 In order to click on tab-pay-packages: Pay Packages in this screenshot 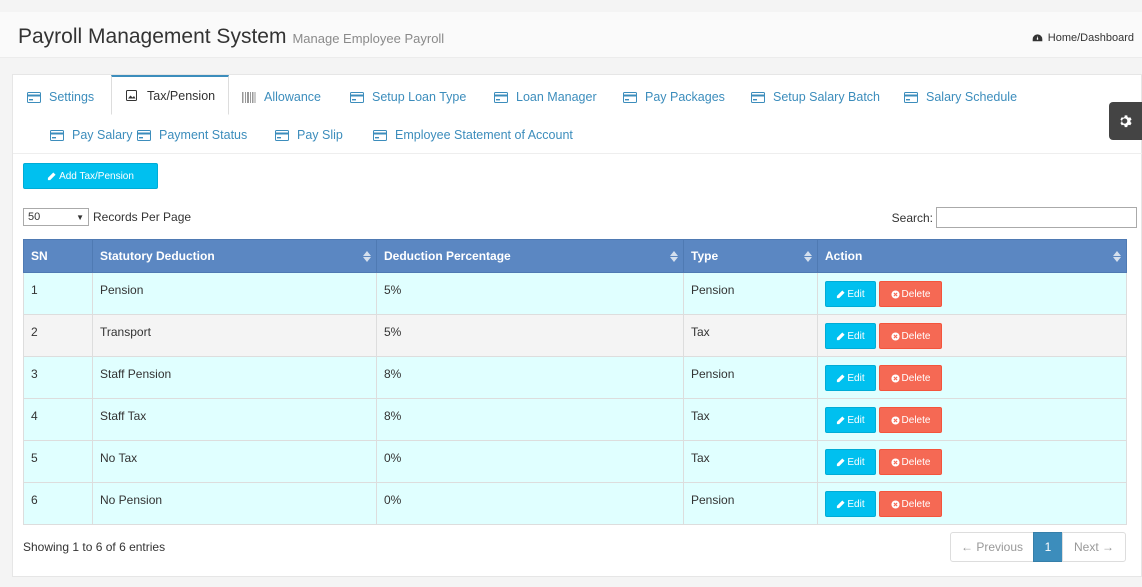, I will do `click(674, 97)`.